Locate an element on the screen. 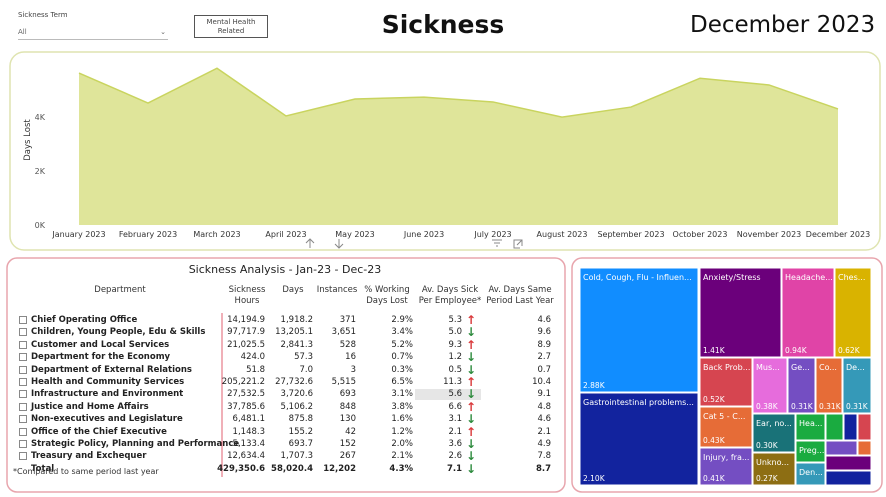 Image resolution: width=886 pixels, height=497 pixels. column-header: Av. Days Sick Per Employee* is located at coordinates (450, 295).